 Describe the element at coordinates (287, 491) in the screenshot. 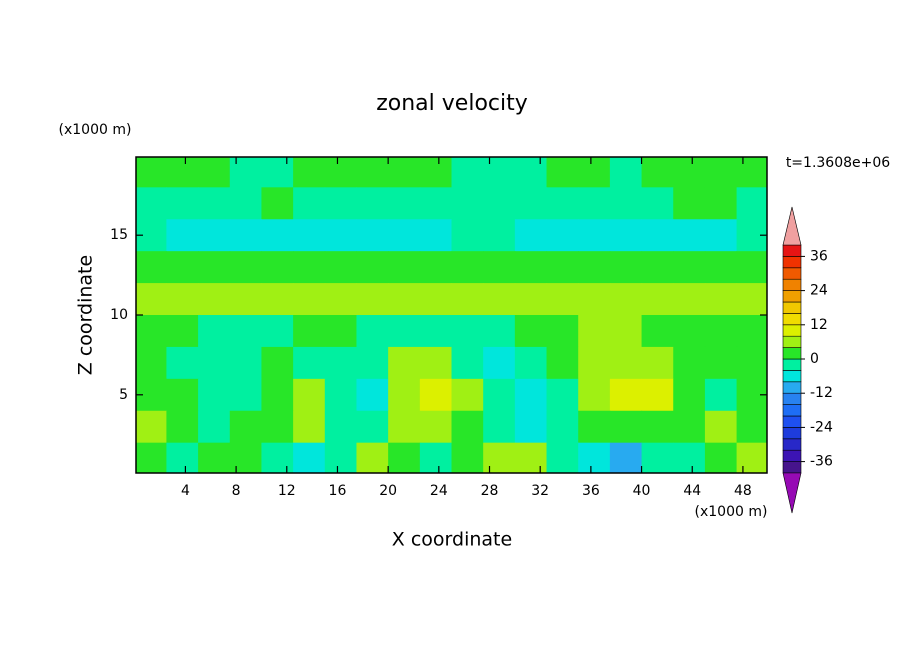

I see `x-tick-label: 12` at that location.